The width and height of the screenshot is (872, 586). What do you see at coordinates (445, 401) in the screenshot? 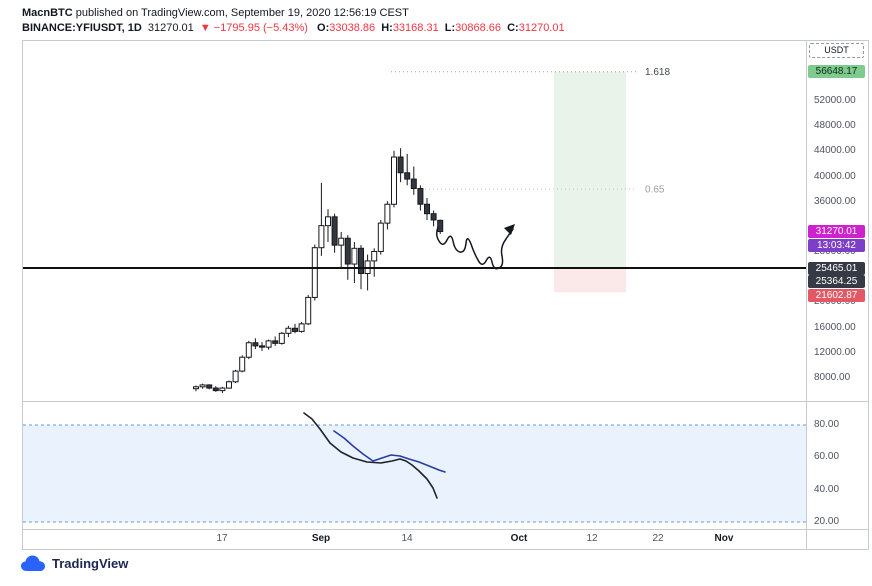
I see `pane-divider` at bounding box center [445, 401].